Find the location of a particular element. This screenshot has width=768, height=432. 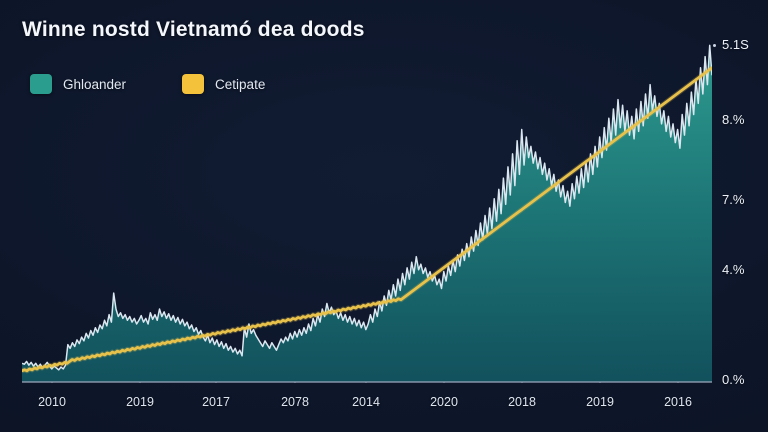

x-axis: 2010 2019 2017 2078 2014 2020 2018 2019 2016 is located at coordinates (384, 407).